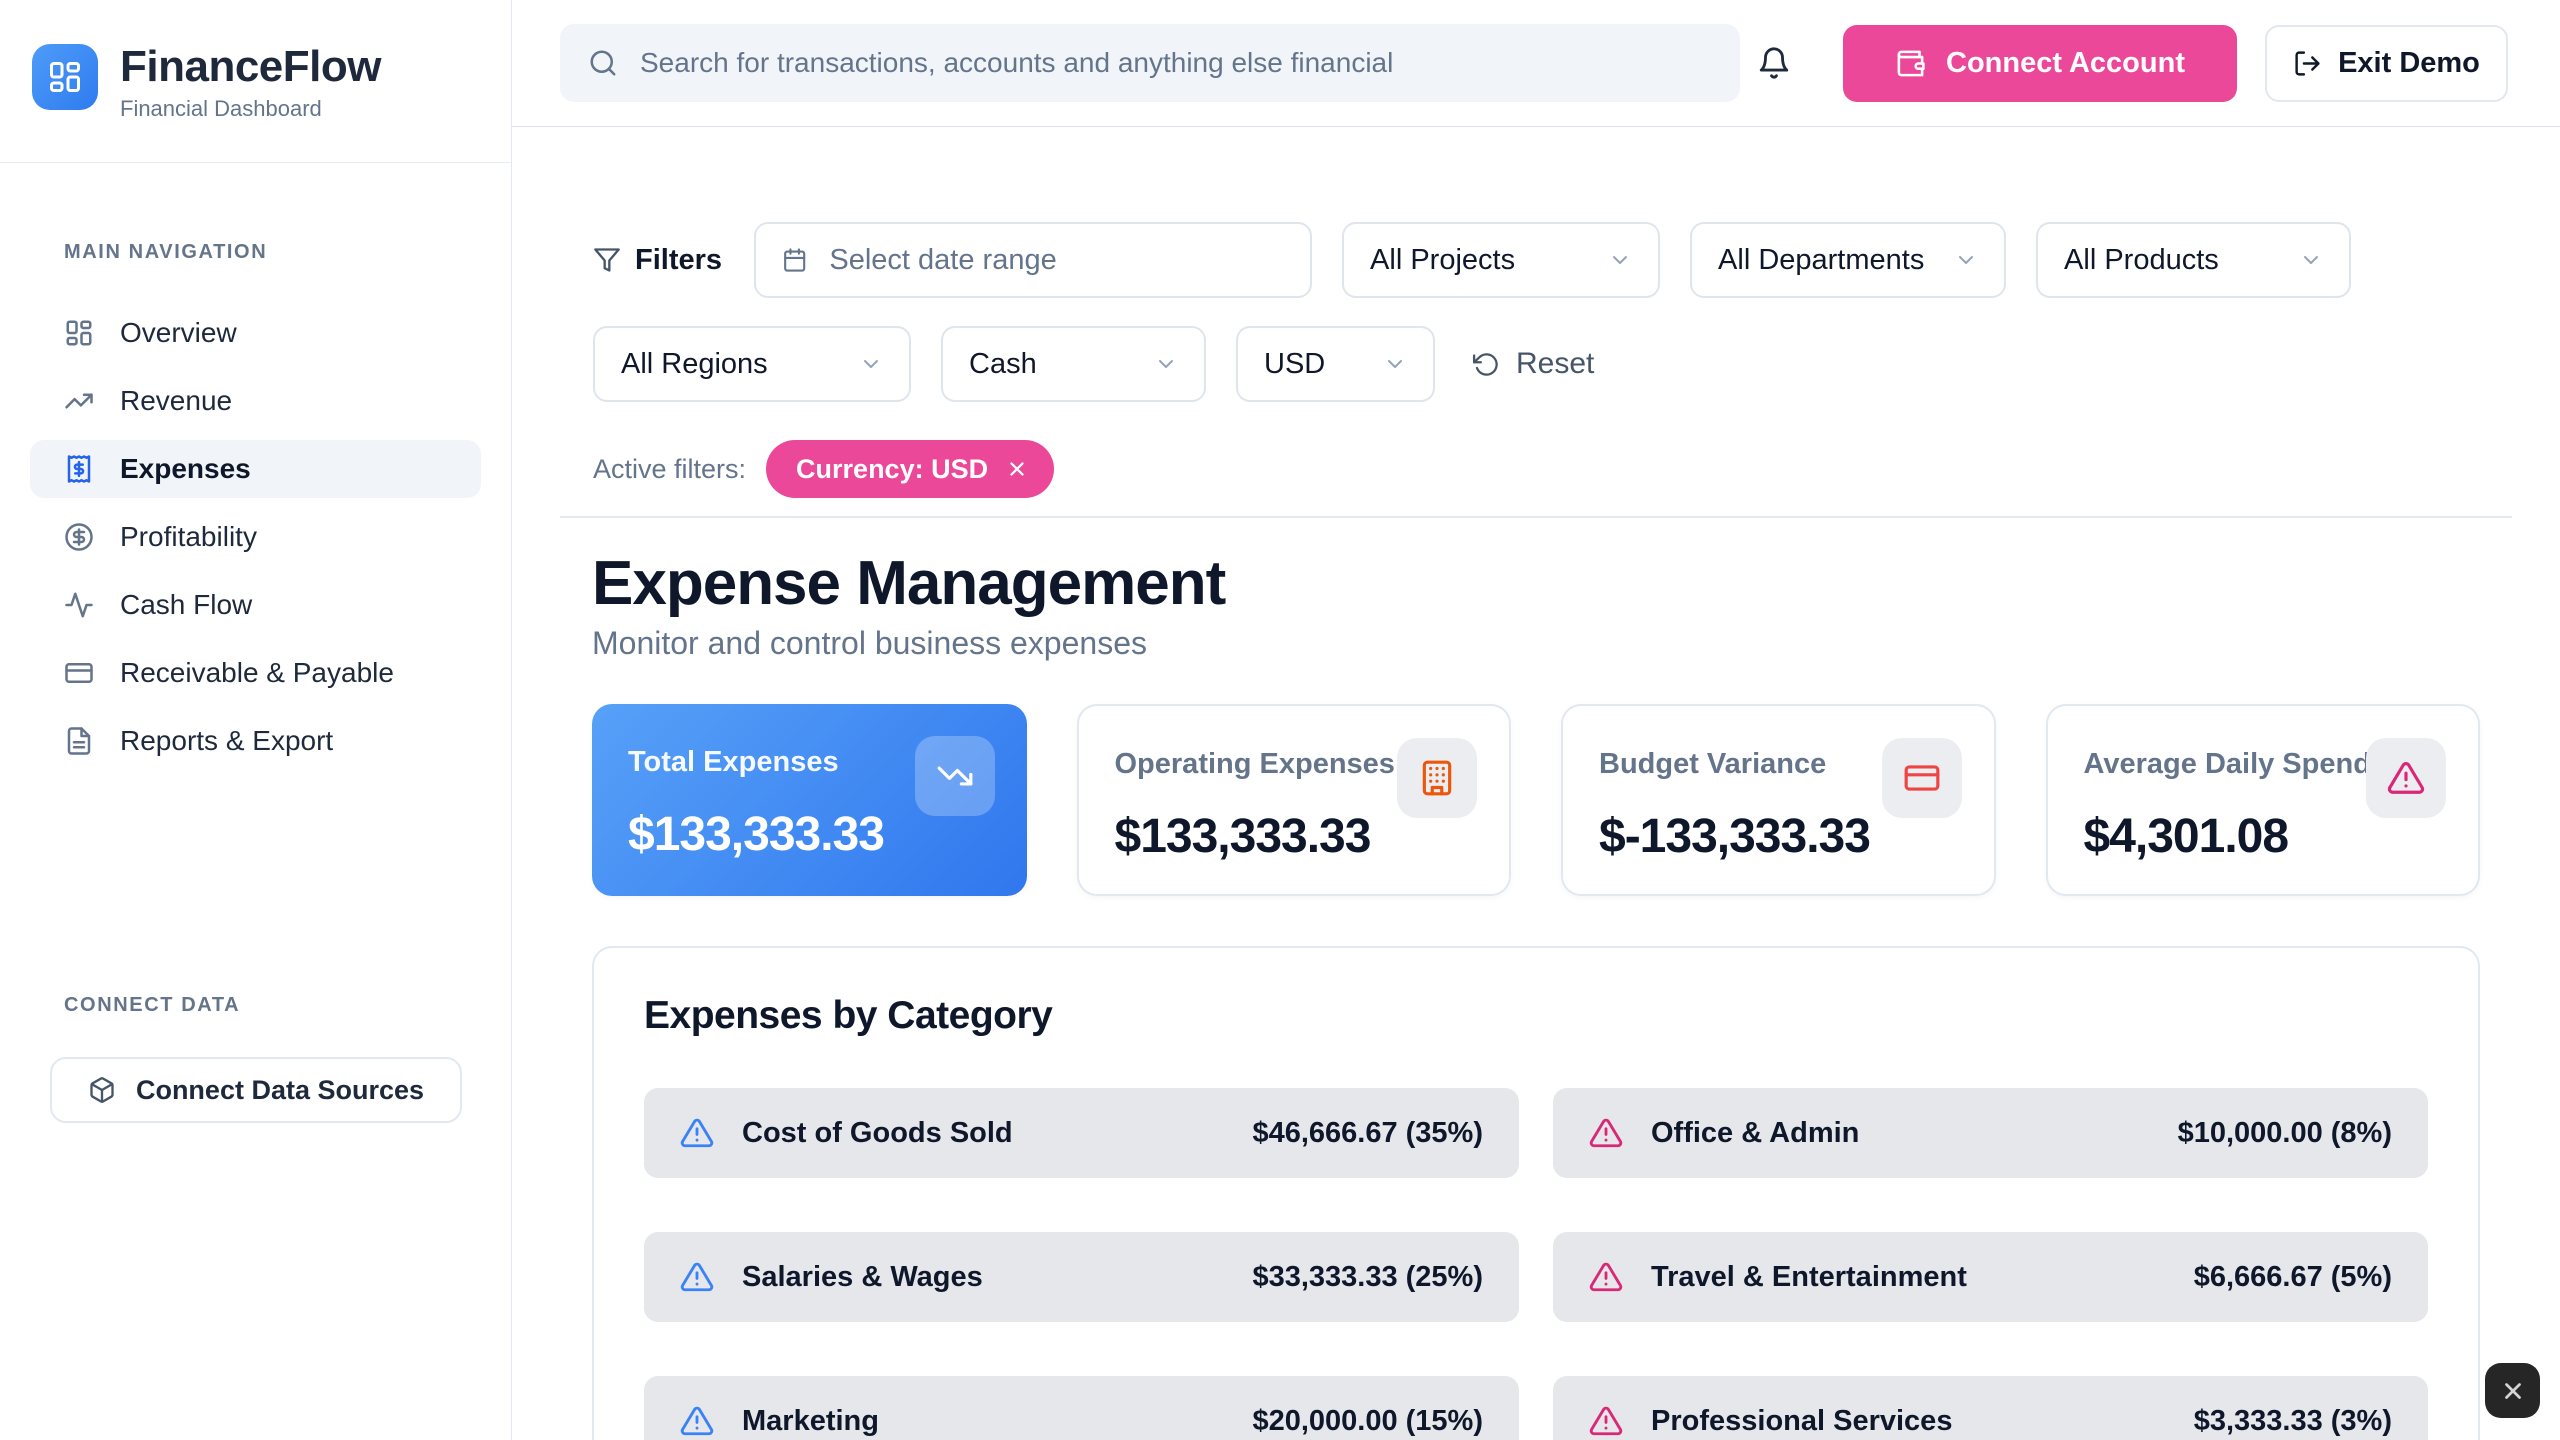  I want to click on sidebar-item-profitability: Profitability, so click(255, 537).